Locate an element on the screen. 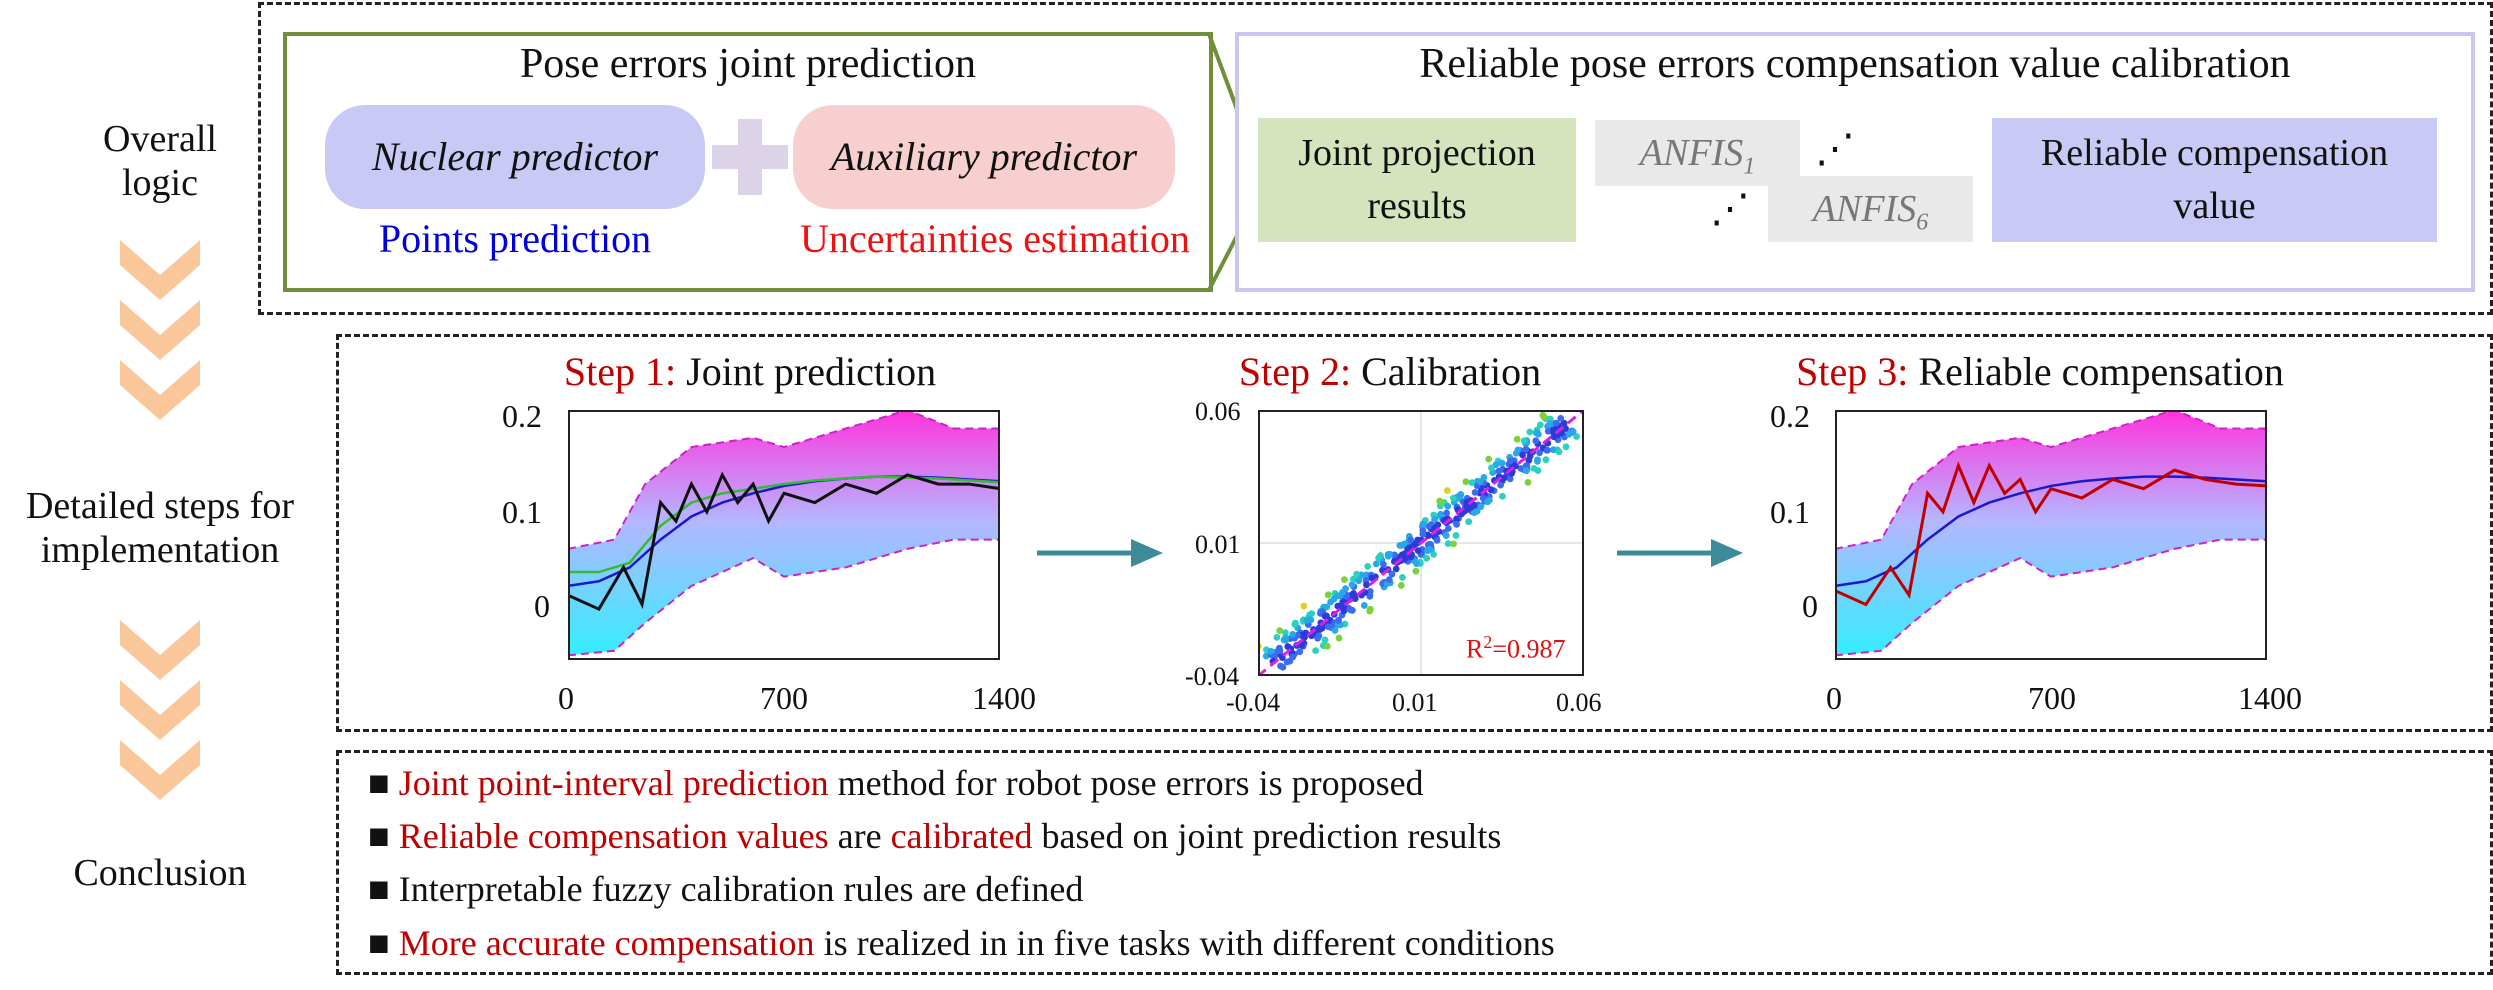 The height and width of the screenshot is (990, 2493). c2-xtick-2: 0.06 is located at coordinates (1579, 702).